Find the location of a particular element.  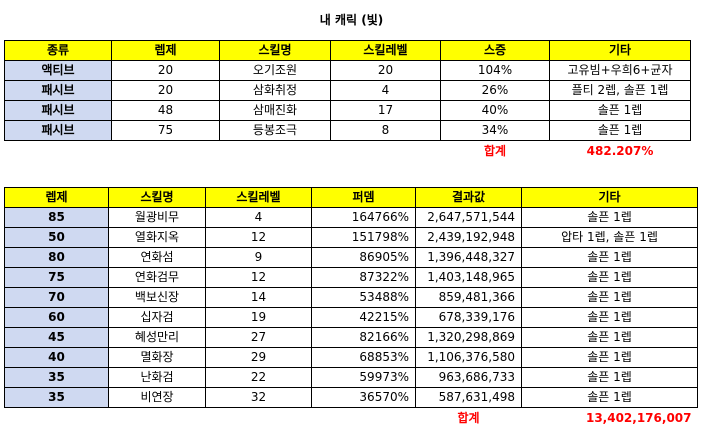

cell-skill-name: 삼매진화 is located at coordinates (275, 110).